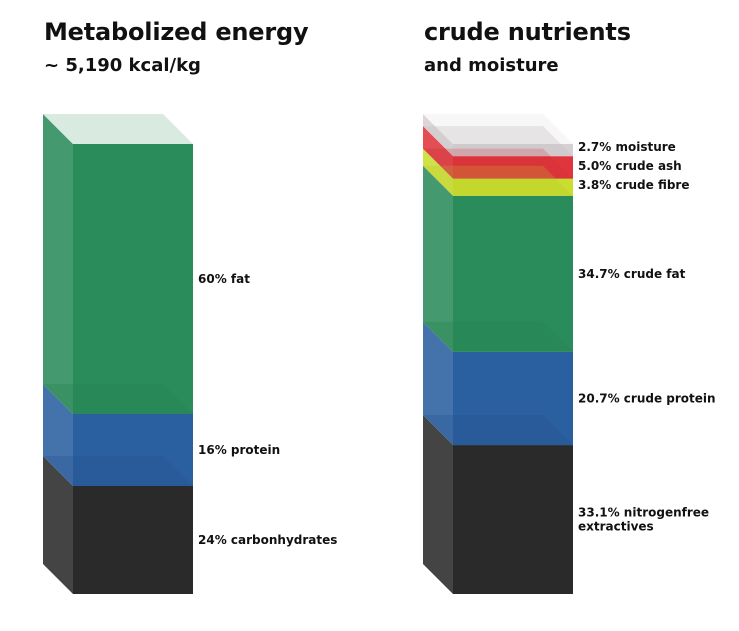 The height and width of the screenshot is (631, 739). I want to click on nutrient-20-7-crude-protein-bar, so click(513, 398).